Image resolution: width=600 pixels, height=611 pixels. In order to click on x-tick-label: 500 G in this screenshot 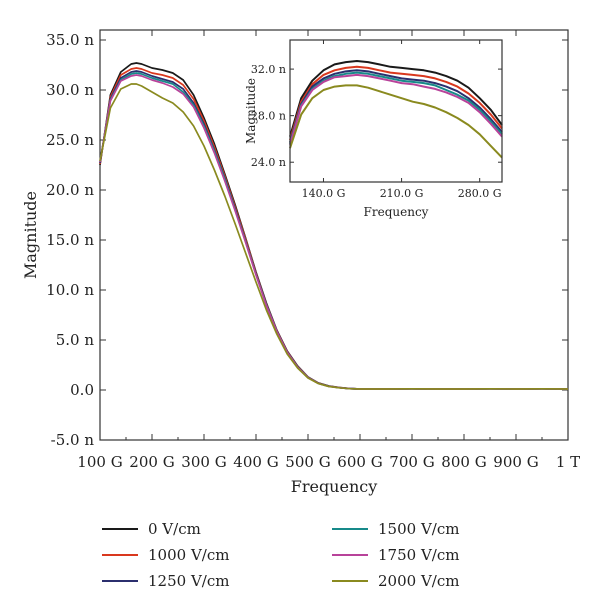, I will do `click(307, 462)`.